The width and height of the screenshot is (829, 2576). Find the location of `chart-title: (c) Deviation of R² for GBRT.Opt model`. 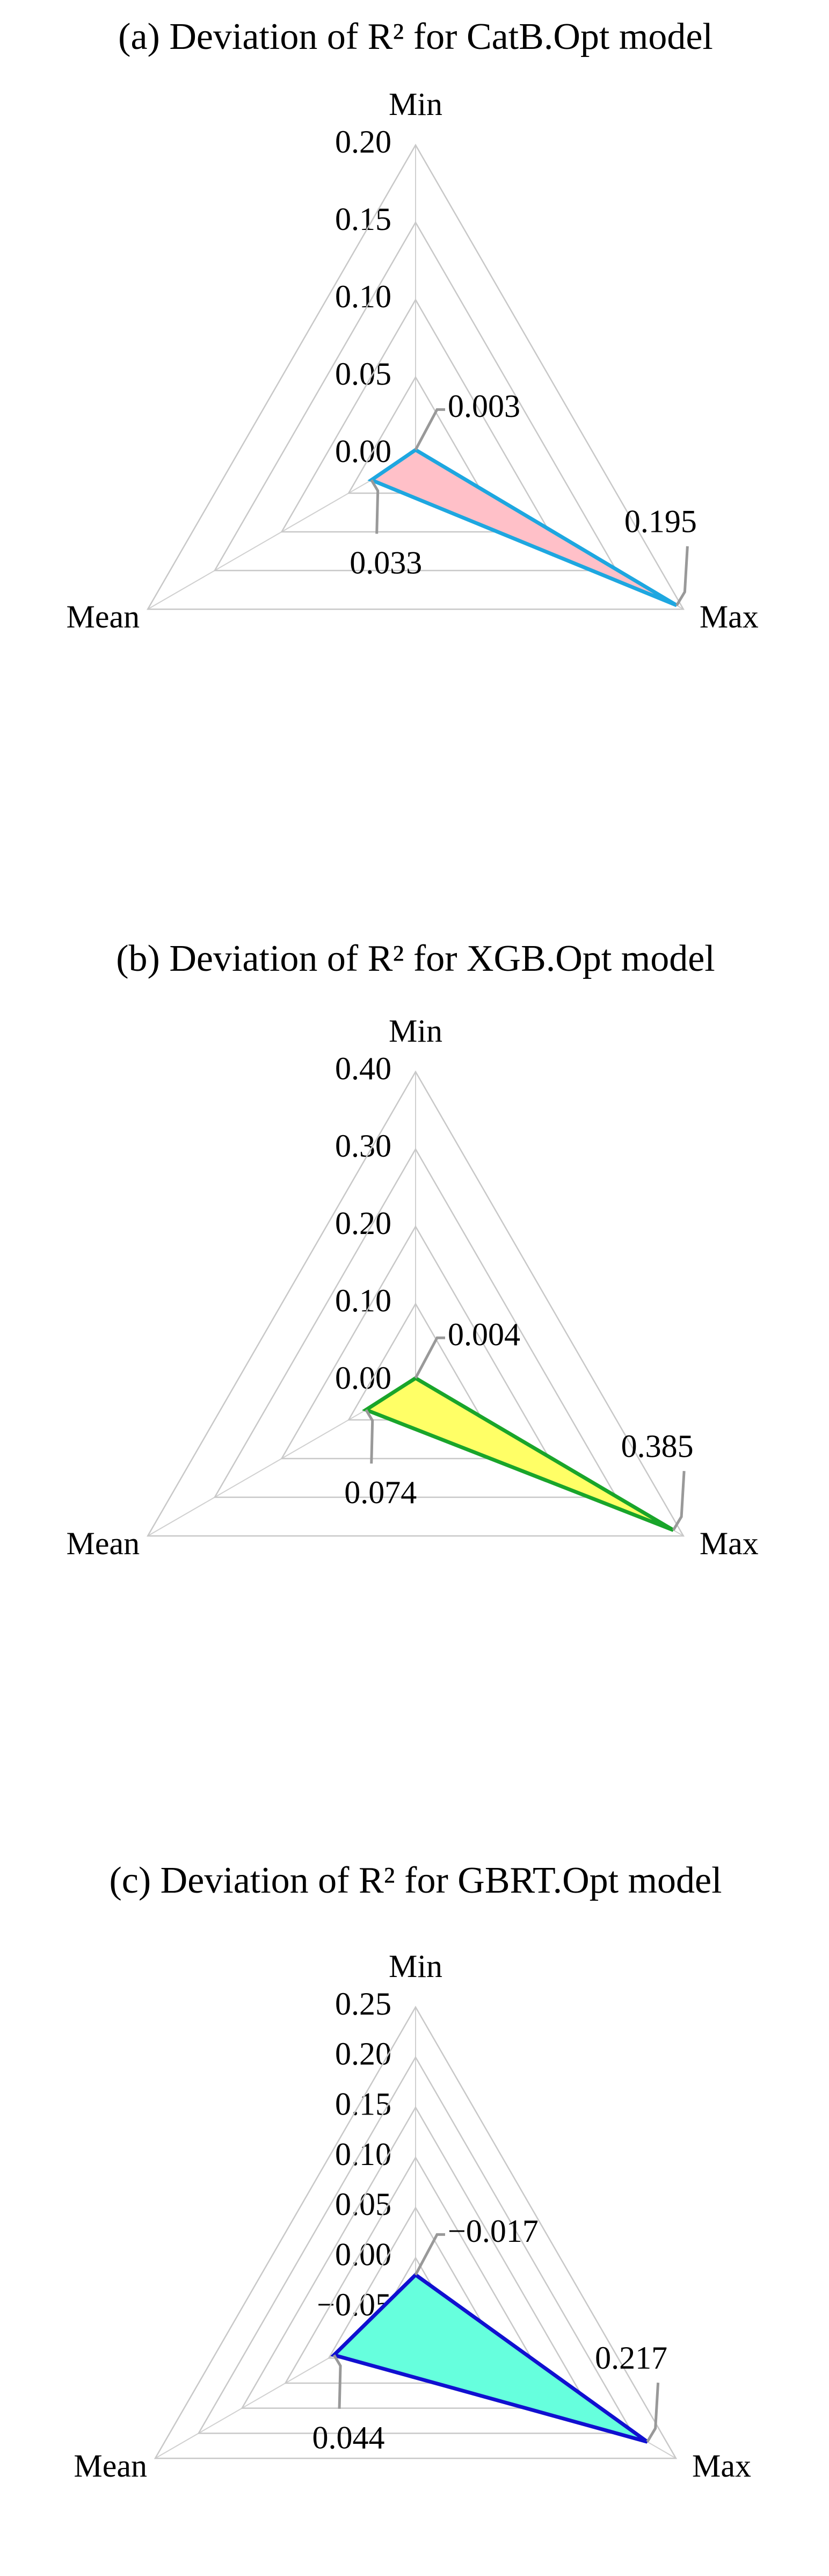

chart-title: (c) Deviation of R² for GBRT.Opt model is located at coordinates (415, 1881).